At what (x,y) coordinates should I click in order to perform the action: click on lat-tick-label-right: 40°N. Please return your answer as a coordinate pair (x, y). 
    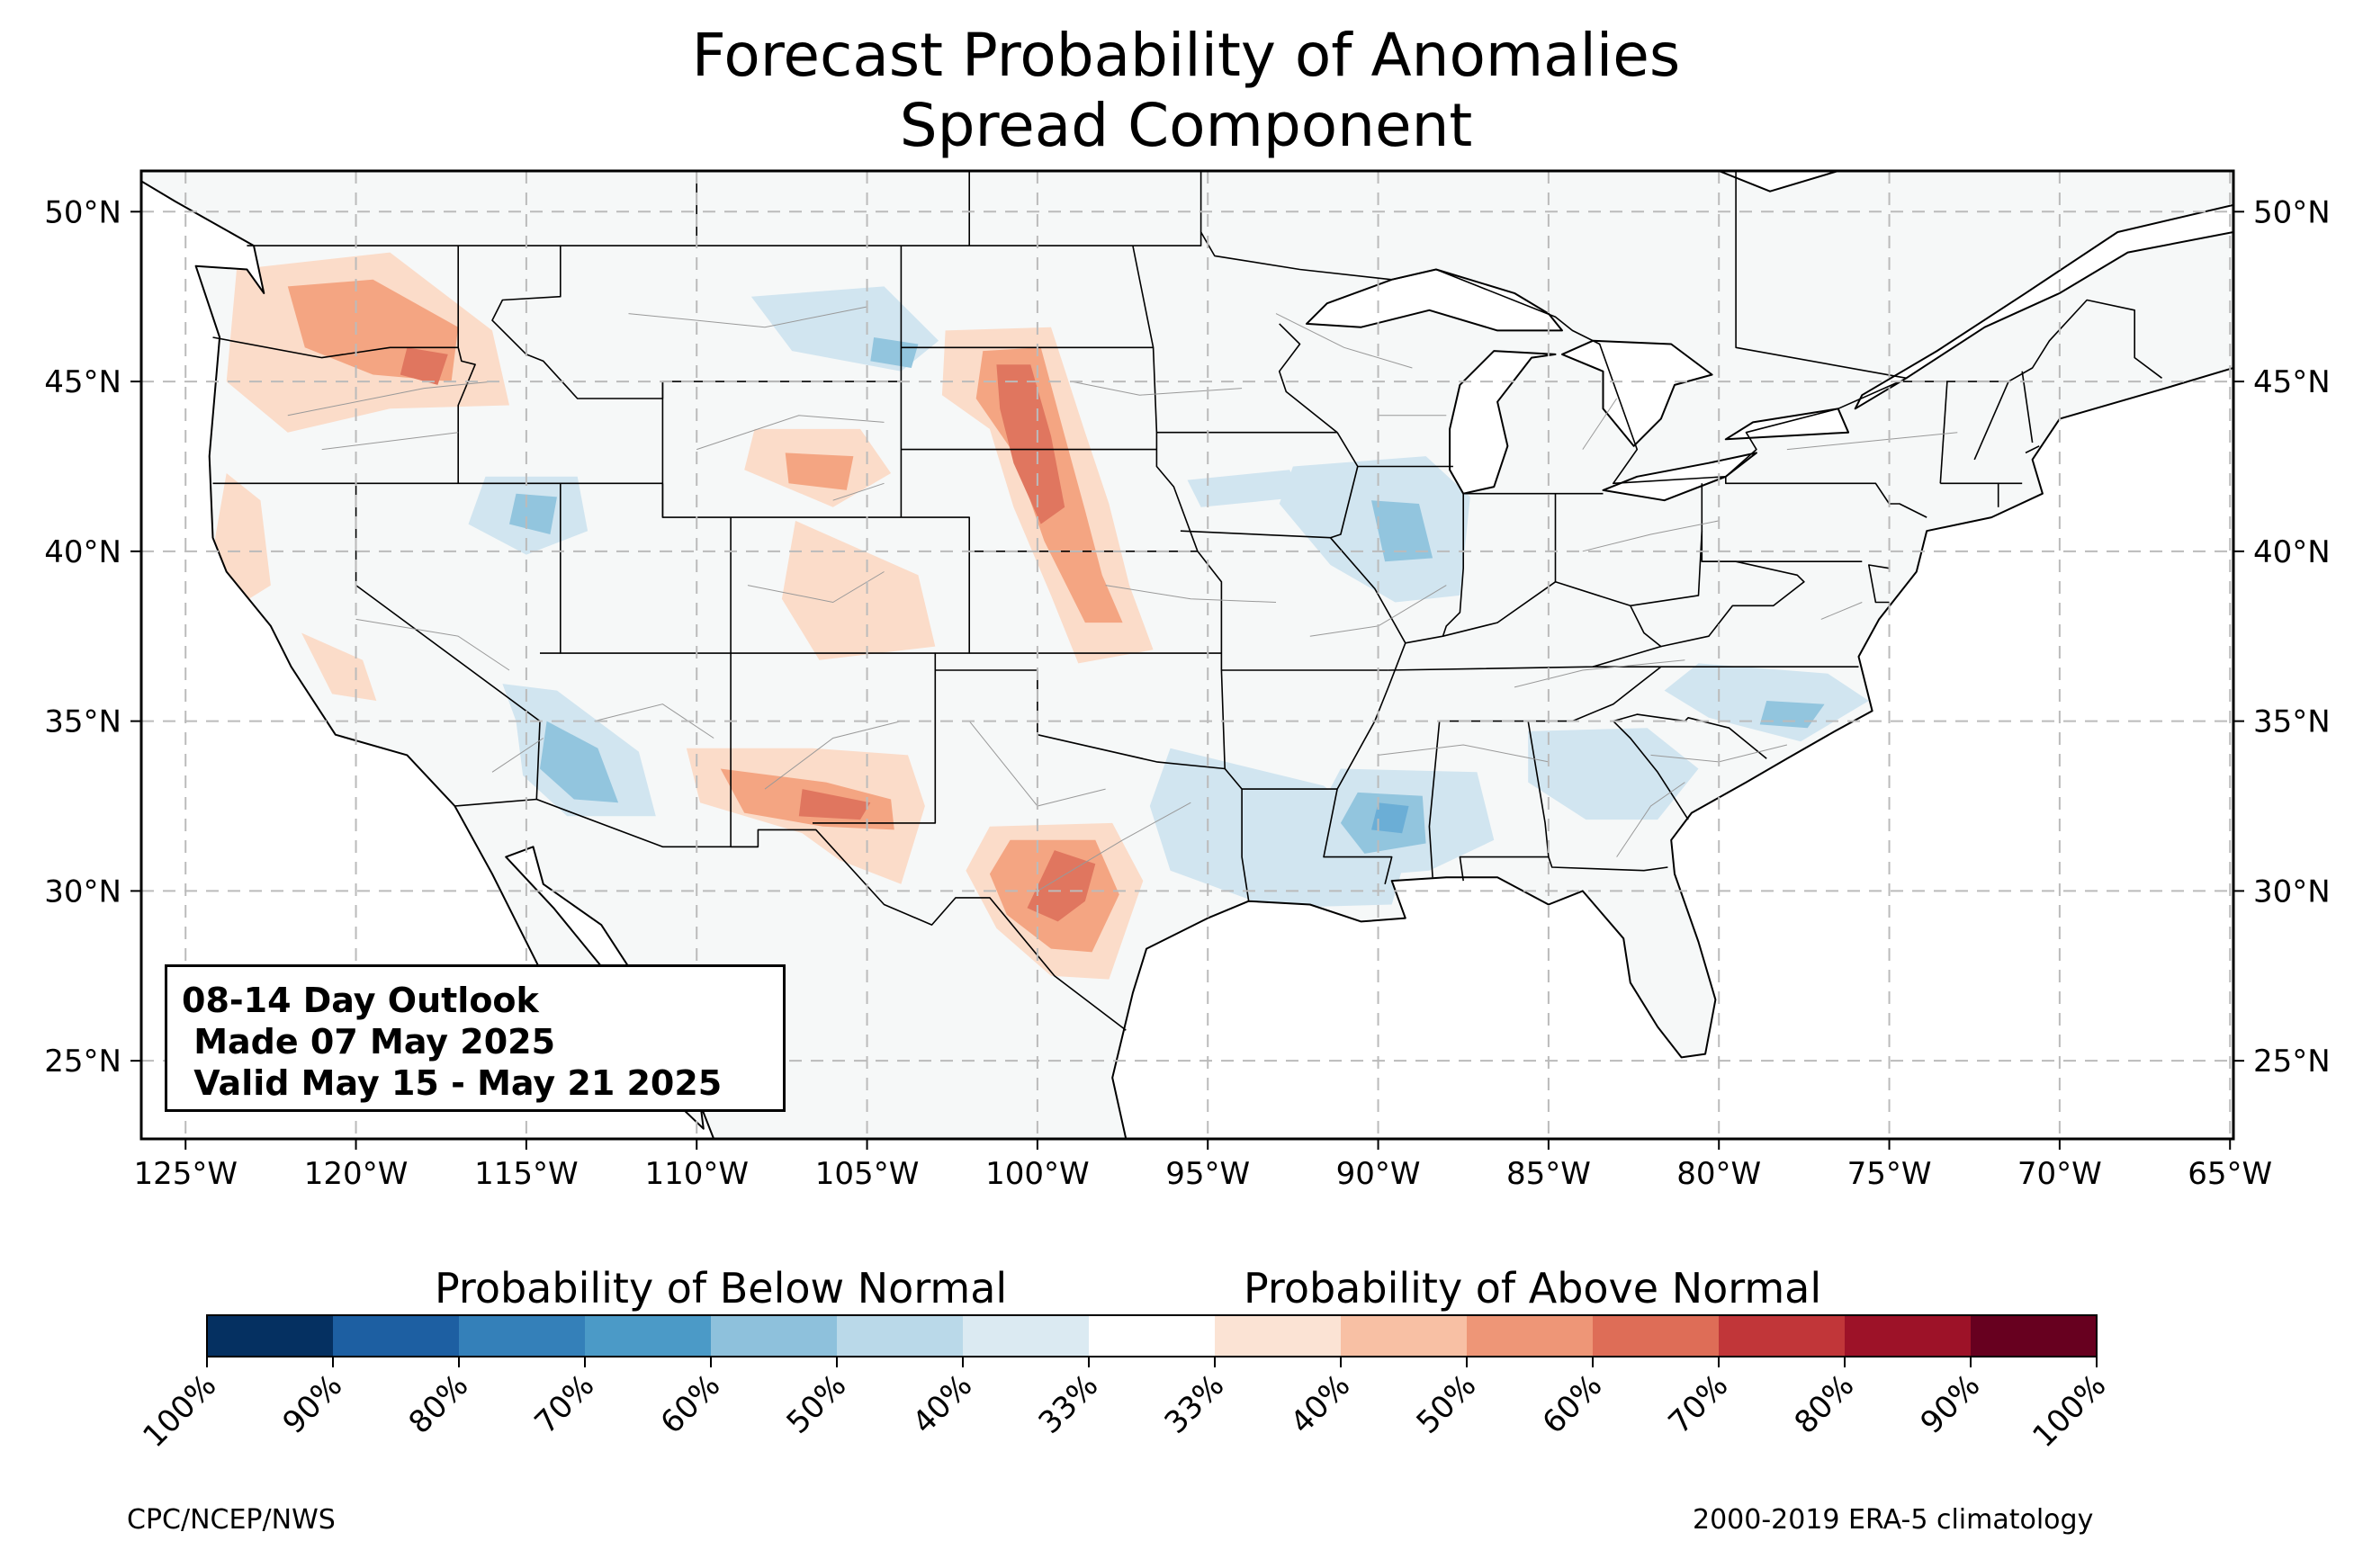
    Looking at the image, I should click on (2292, 552).